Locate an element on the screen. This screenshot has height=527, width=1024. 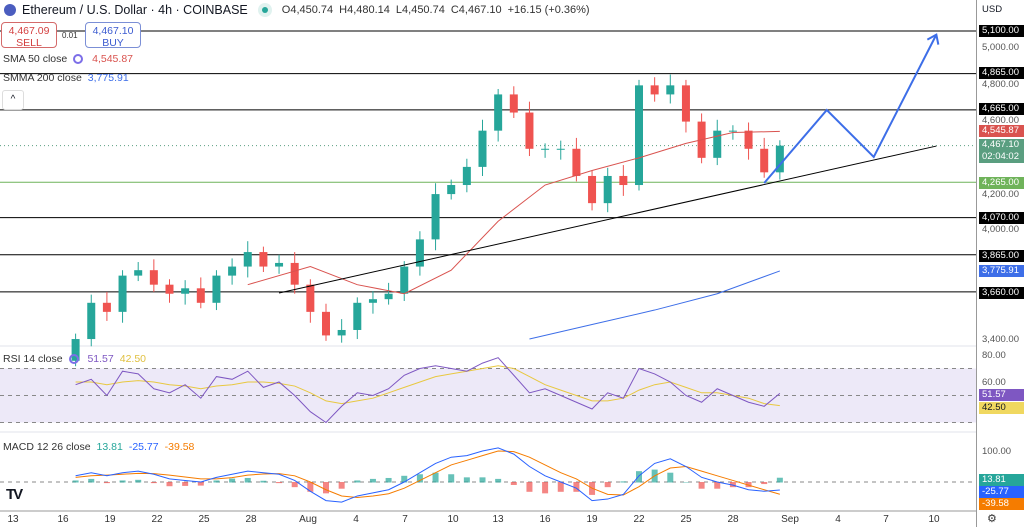
spread: 0.01 is located at coordinates (70, 35).